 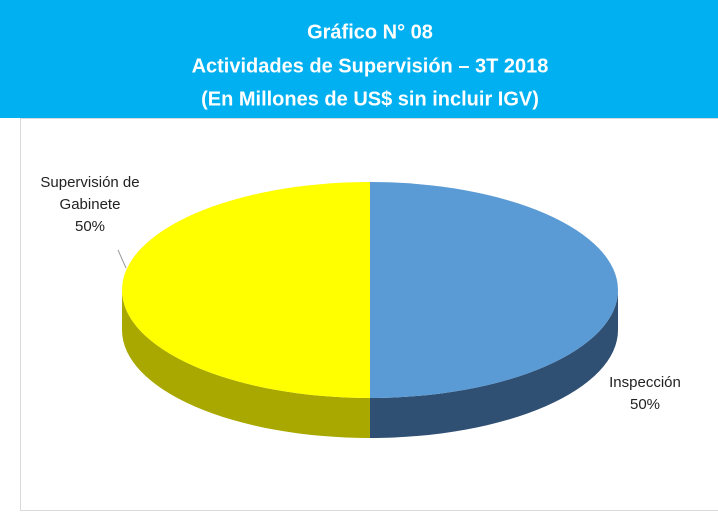 I want to click on slice-label: Supervisión de Gabinete 50%, so click(x=90, y=205).